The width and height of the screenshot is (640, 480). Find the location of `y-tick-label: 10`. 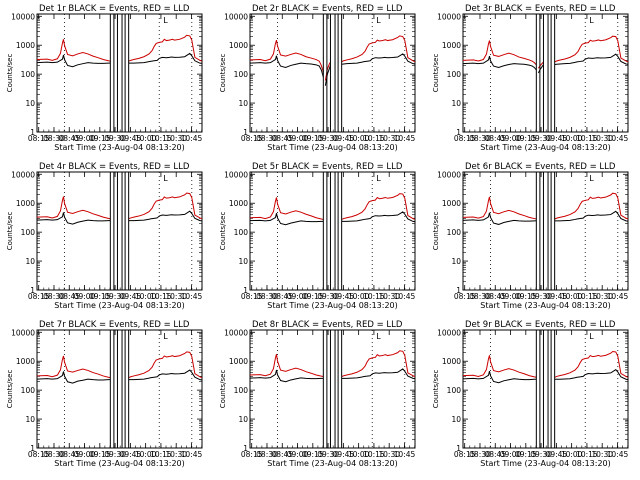

y-tick-label: 10 is located at coordinates (243, 419).